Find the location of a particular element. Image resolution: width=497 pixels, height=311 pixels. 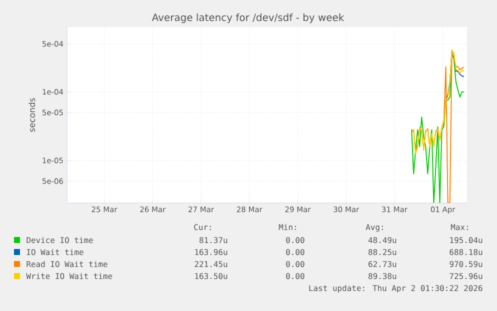

y-axis-title: seconds is located at coordinates (32, 115).